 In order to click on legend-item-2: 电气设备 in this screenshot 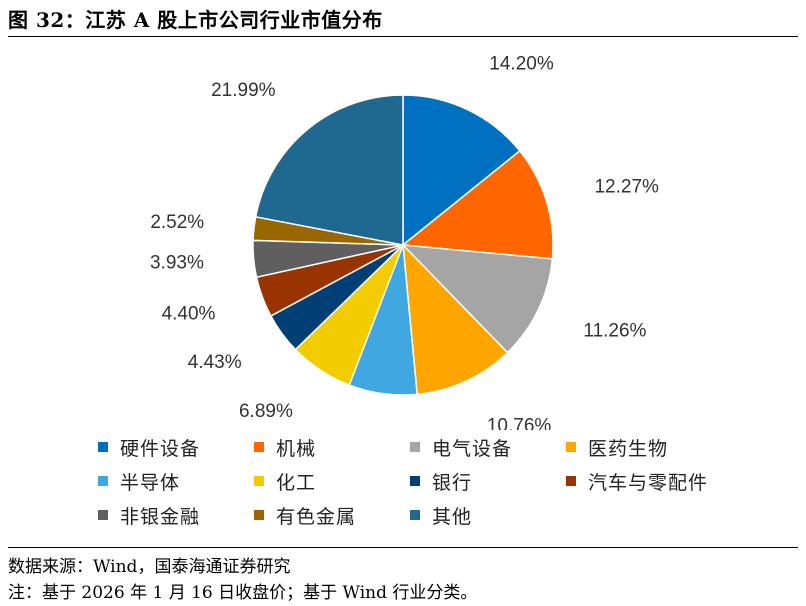, I will do `click(488, 447)`.